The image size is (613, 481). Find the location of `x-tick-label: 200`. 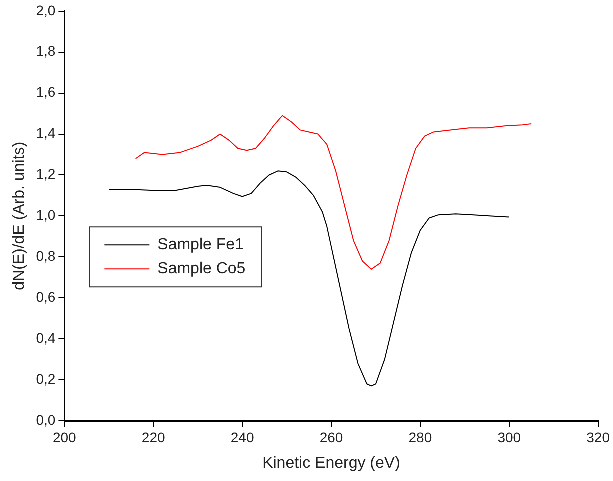

x-tick-label: 200 is located at coordinates (64, 437).